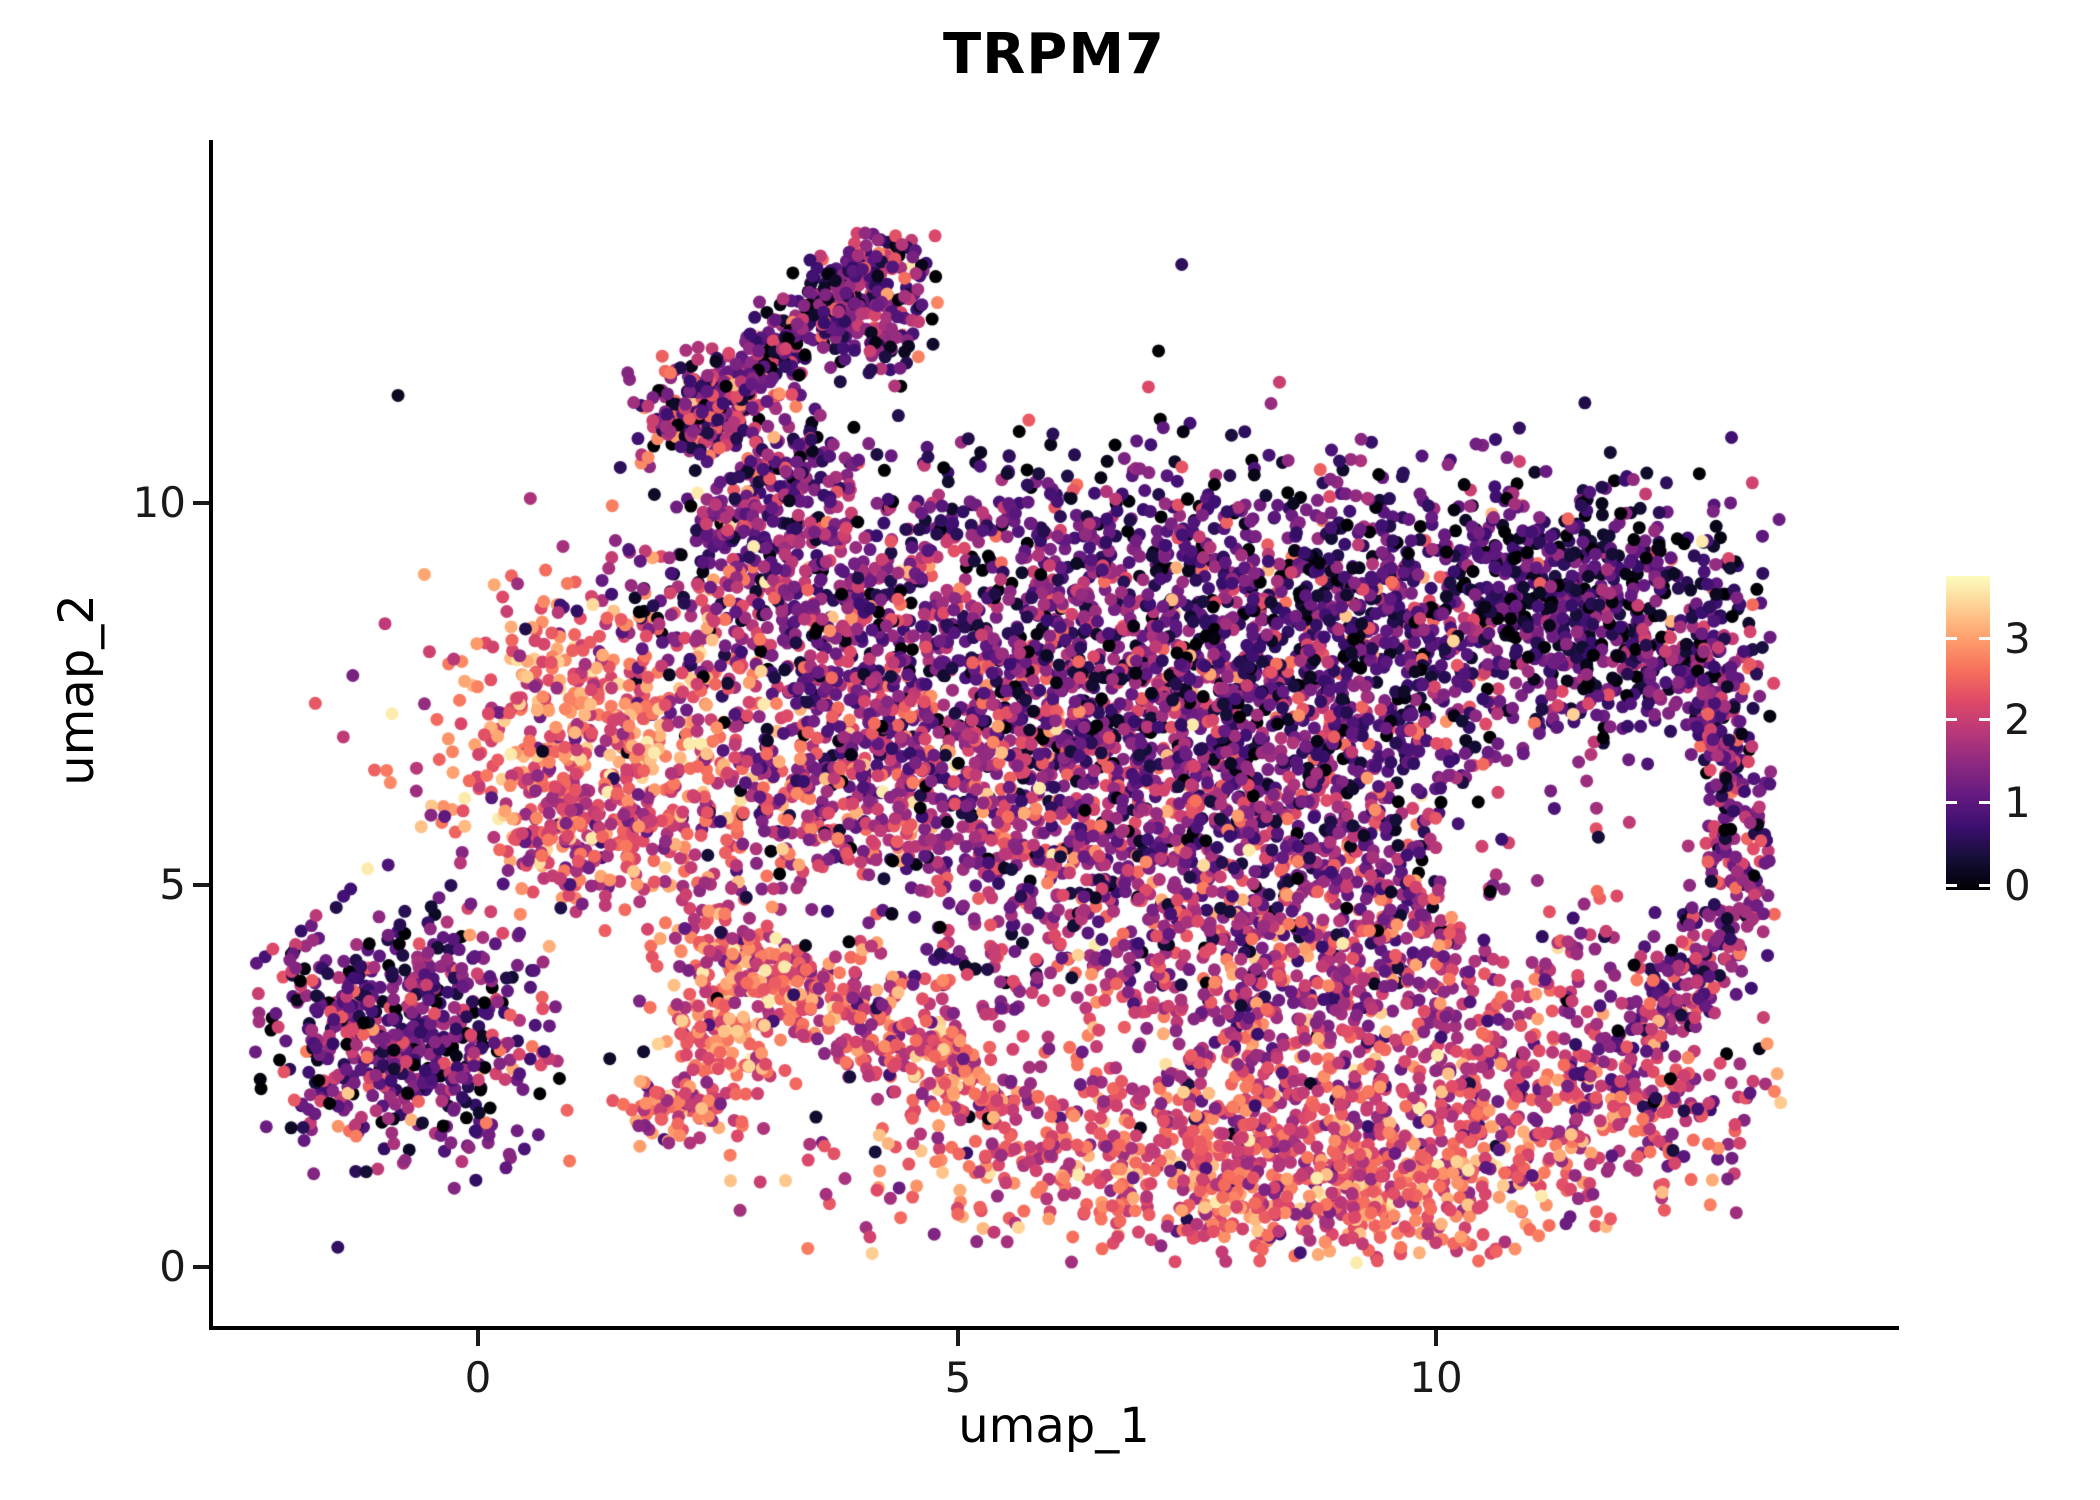 This screenshot has height=1500, width=2100. What do you see at coordinates (958, 1377) in the screenshot?
I see `x-tick-label-5: 5` at bounding box center [958, 1377].